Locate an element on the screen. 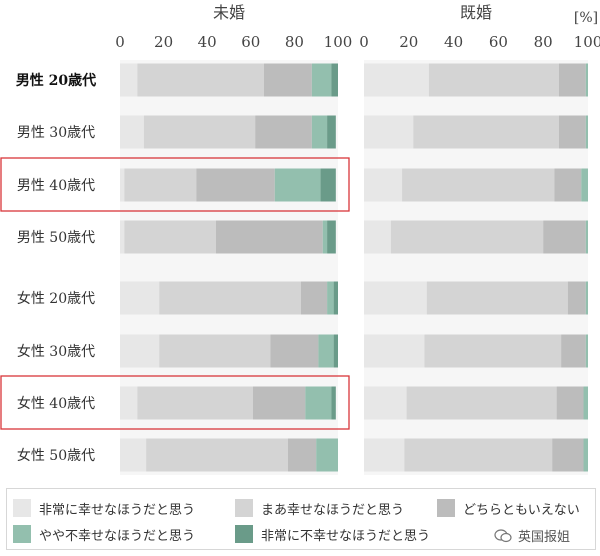  legend-item-neutral: どちらともいえない is located at coordinates (508, 508).